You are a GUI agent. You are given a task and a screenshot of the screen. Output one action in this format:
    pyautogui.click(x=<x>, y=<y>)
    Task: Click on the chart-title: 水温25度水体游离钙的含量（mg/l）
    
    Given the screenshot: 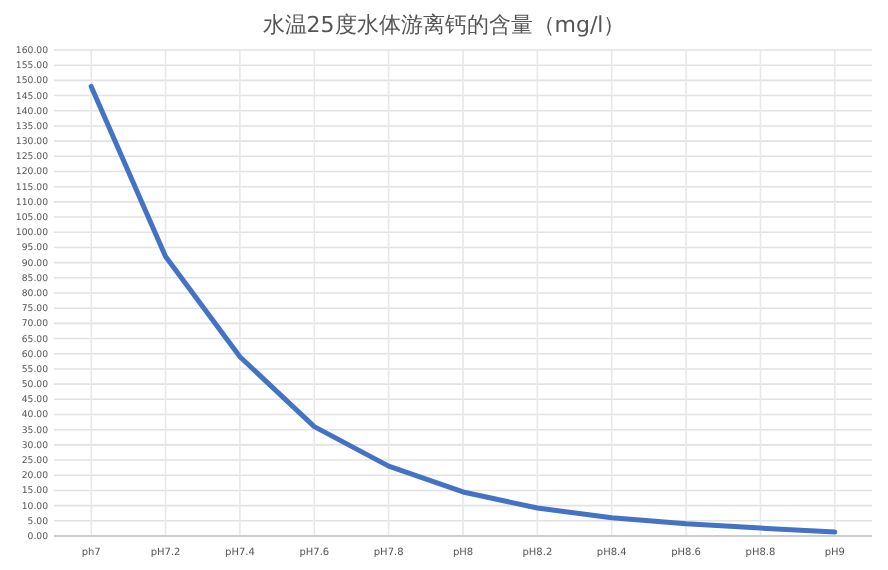 What is the action you would take?
    pyautogui.click(x=444, y=25)
    